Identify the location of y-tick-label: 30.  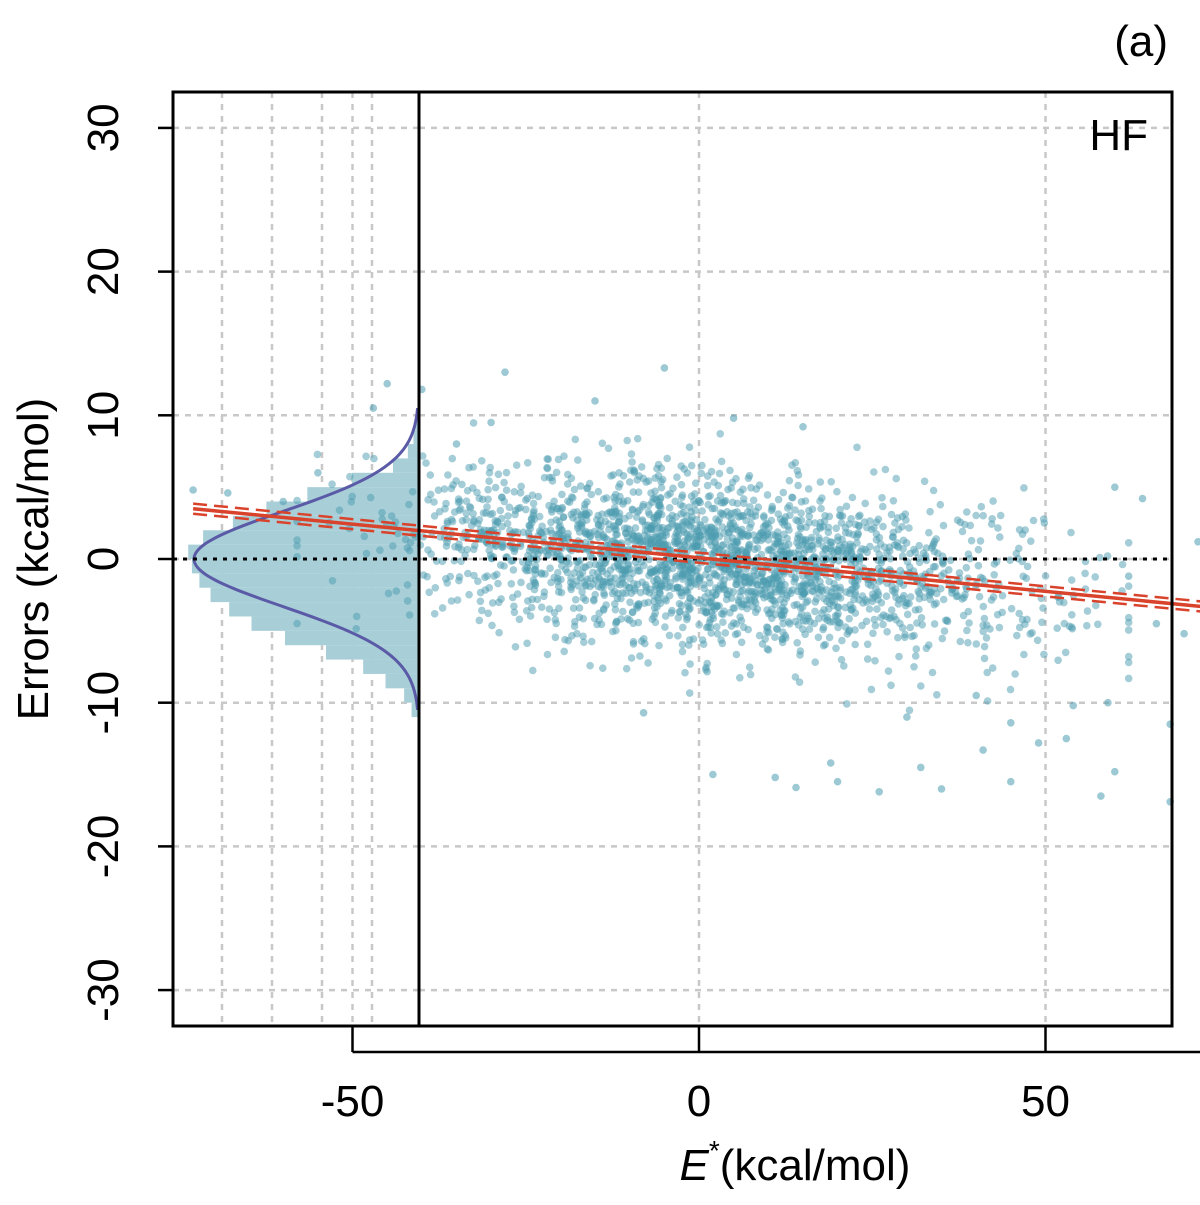
(103, 127).